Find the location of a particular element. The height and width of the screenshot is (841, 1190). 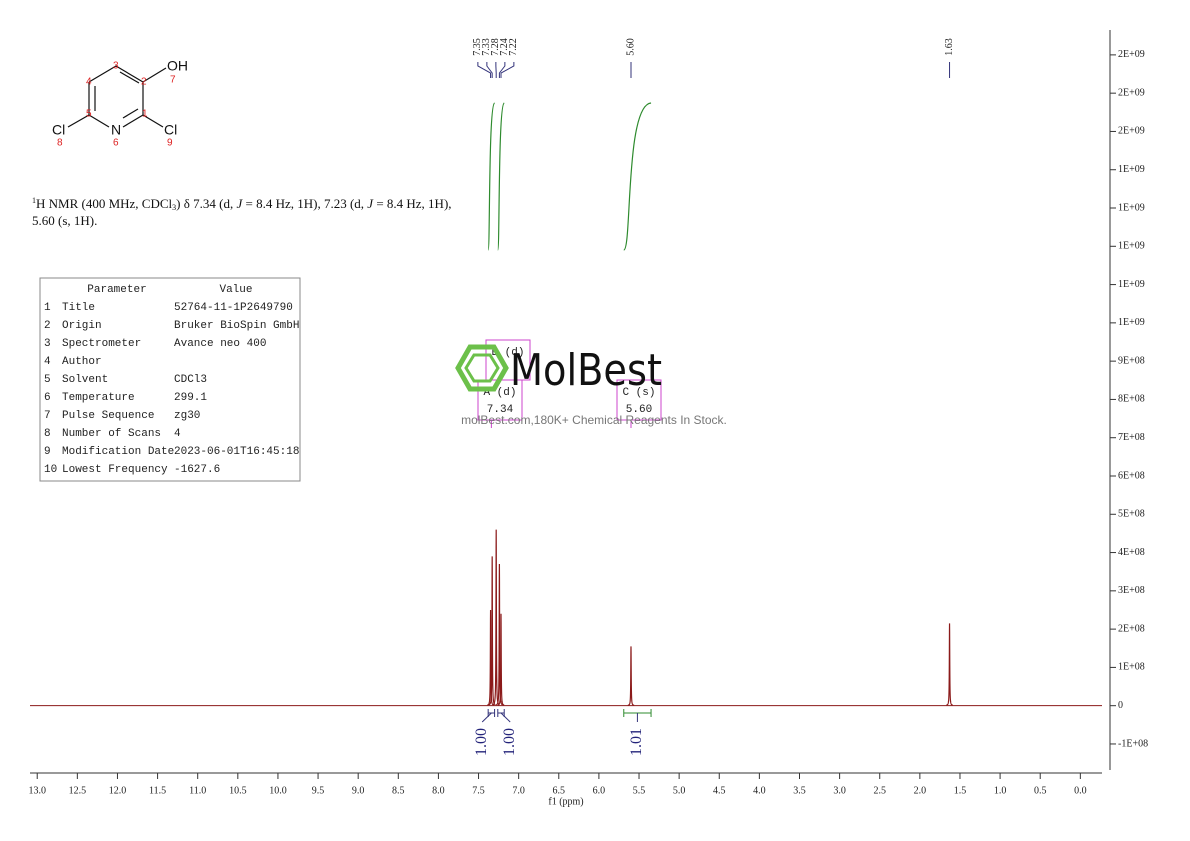

description: 5.60 (s, 1H). is located at coordinates (64, 220).